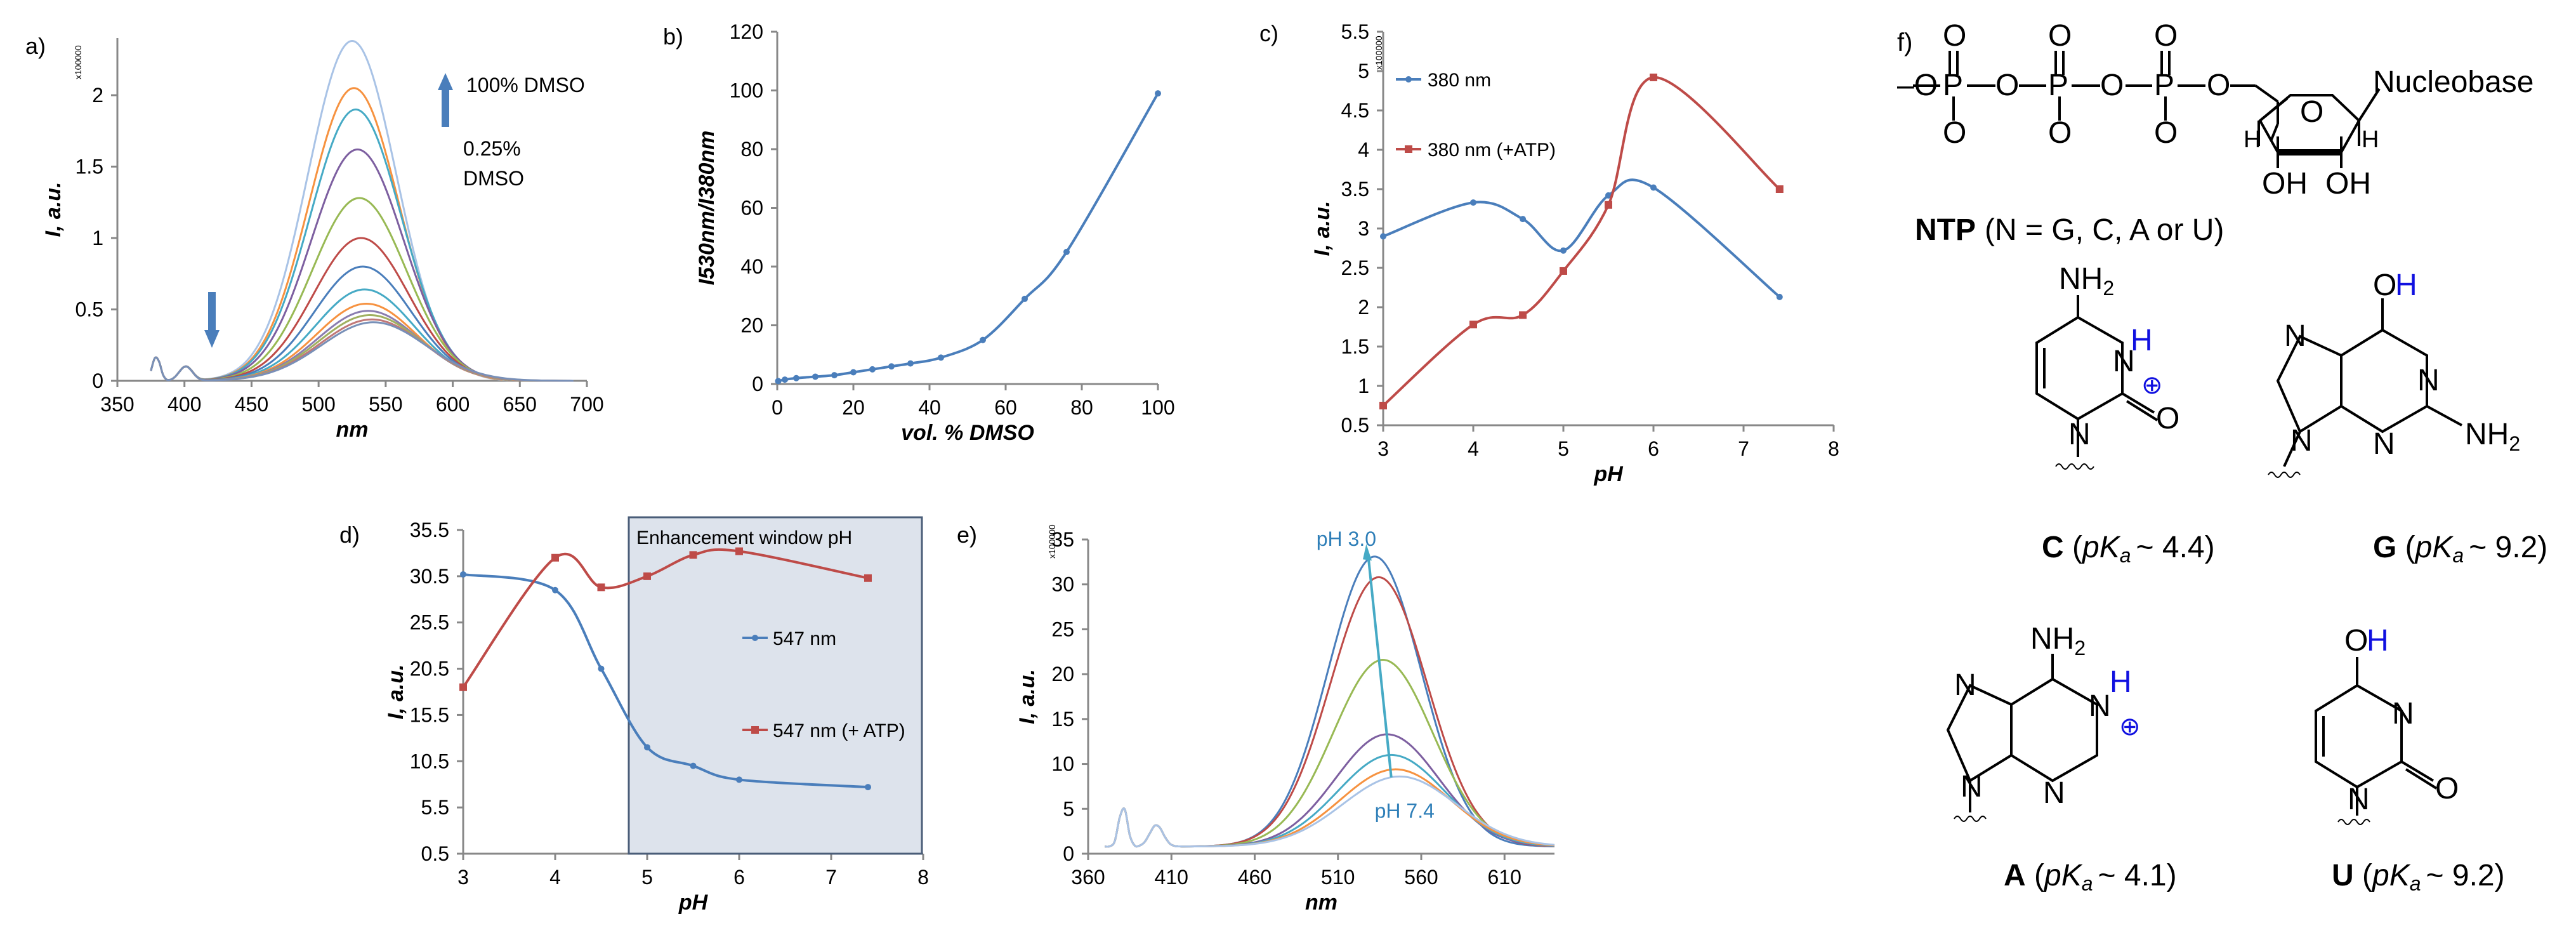  What do you see at coordinates (751, 266) in the screenshot?
I see `y-tick-label: 40` at bounding box center [751, 266].